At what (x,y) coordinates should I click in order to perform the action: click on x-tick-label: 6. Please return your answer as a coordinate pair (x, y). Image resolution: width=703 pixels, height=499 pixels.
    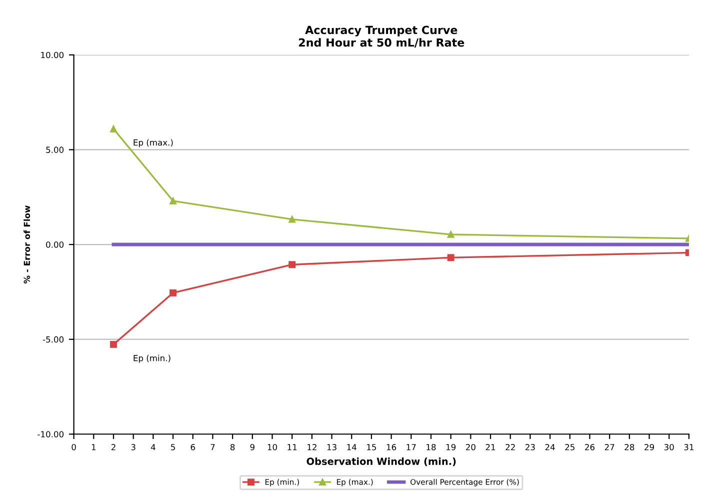
    Looking at the image, I should click on (192, 447).